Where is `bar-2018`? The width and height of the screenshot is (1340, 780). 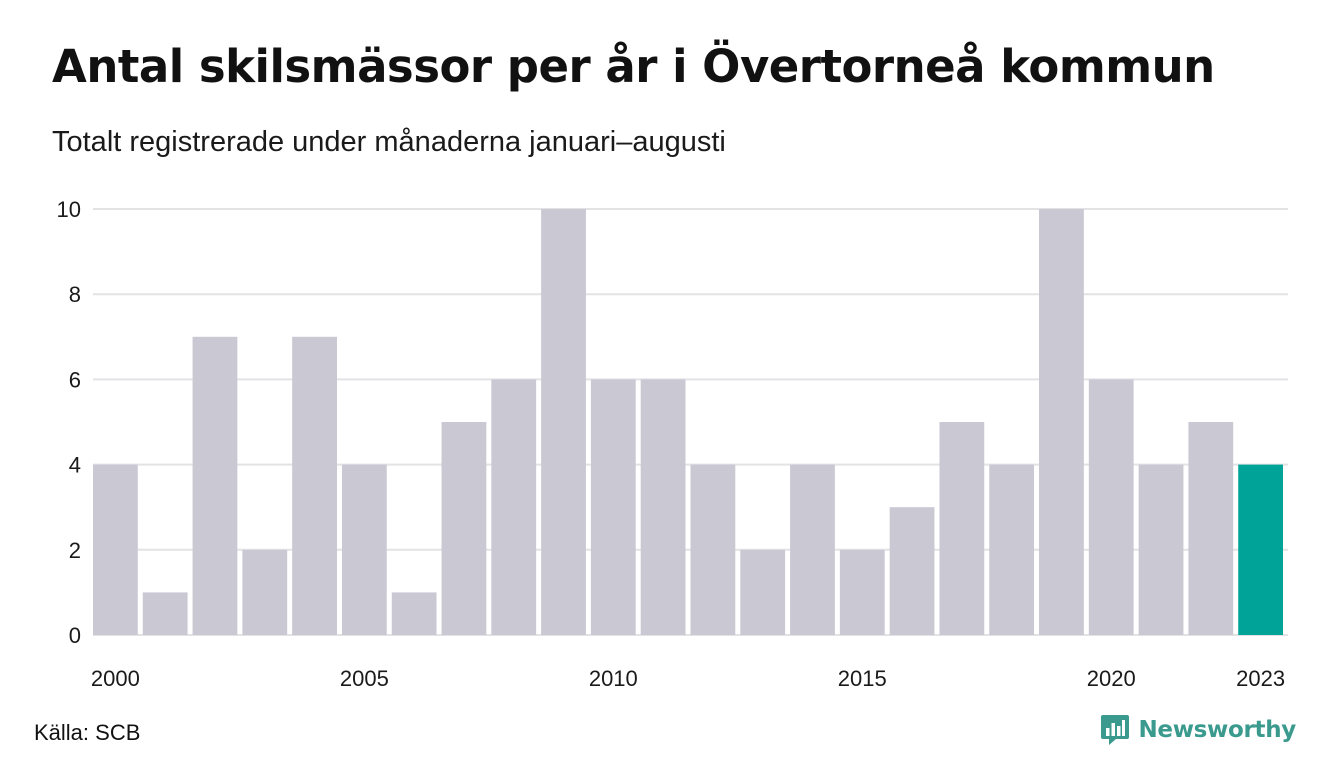
bar-2018 is located at coordinates (1012, 549).